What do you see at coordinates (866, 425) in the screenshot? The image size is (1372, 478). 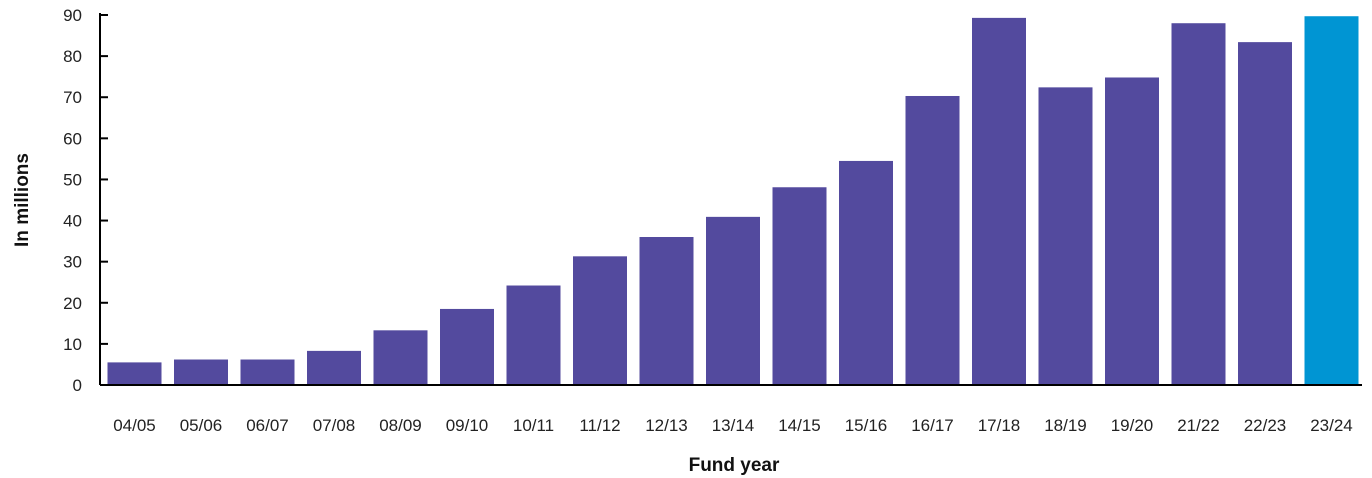 I see `x-tick-label: 15/16` at bounding box center [866, 425].